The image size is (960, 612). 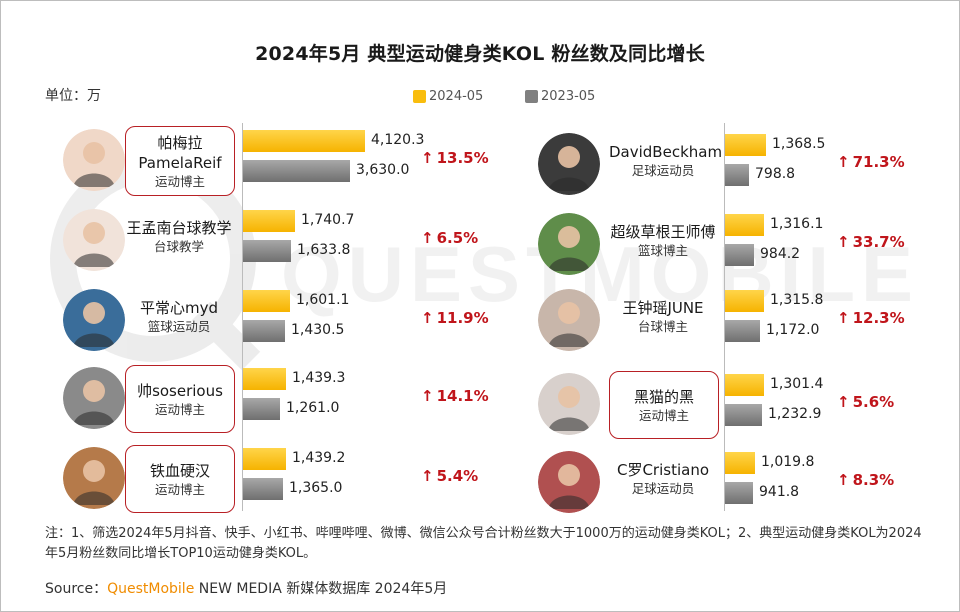 I want to click on growth-label: ↑ 5.4%, so click(x=449, y=476).